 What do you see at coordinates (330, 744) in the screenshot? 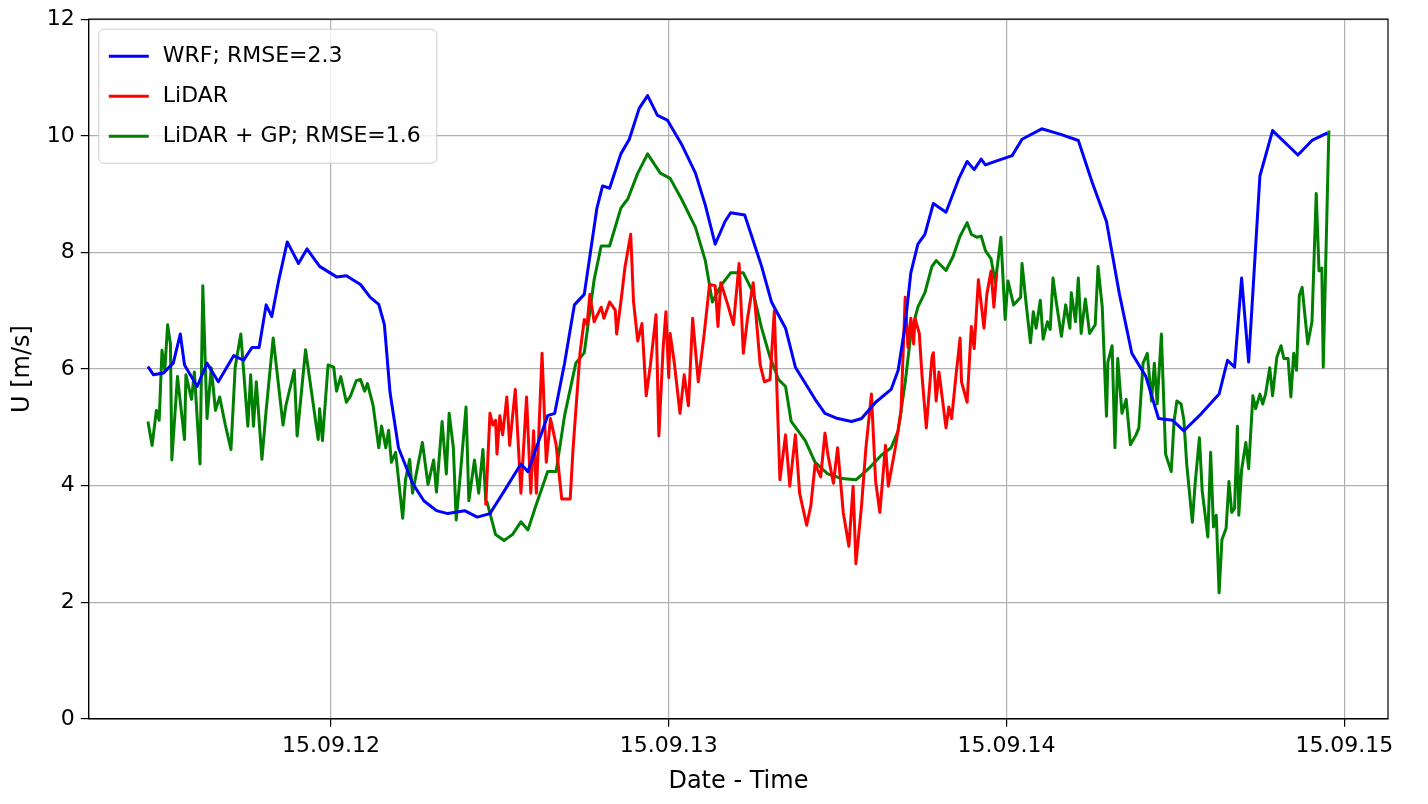
I see `x-tick-label: 15.09.12` at bounding box center [330, 744].